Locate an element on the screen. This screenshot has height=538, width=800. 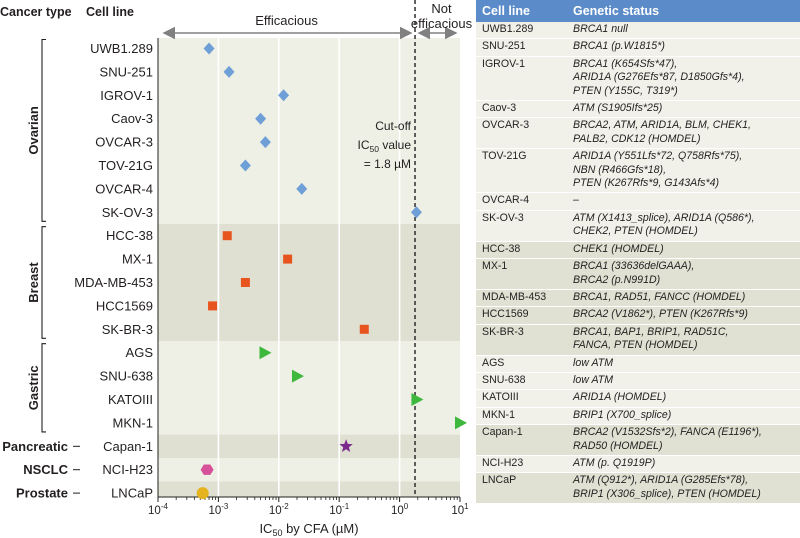
genetic-status-line: BRCA2 (V1532Sfs*2), FANCA (E1196*), is located at coordinates (667, 432).